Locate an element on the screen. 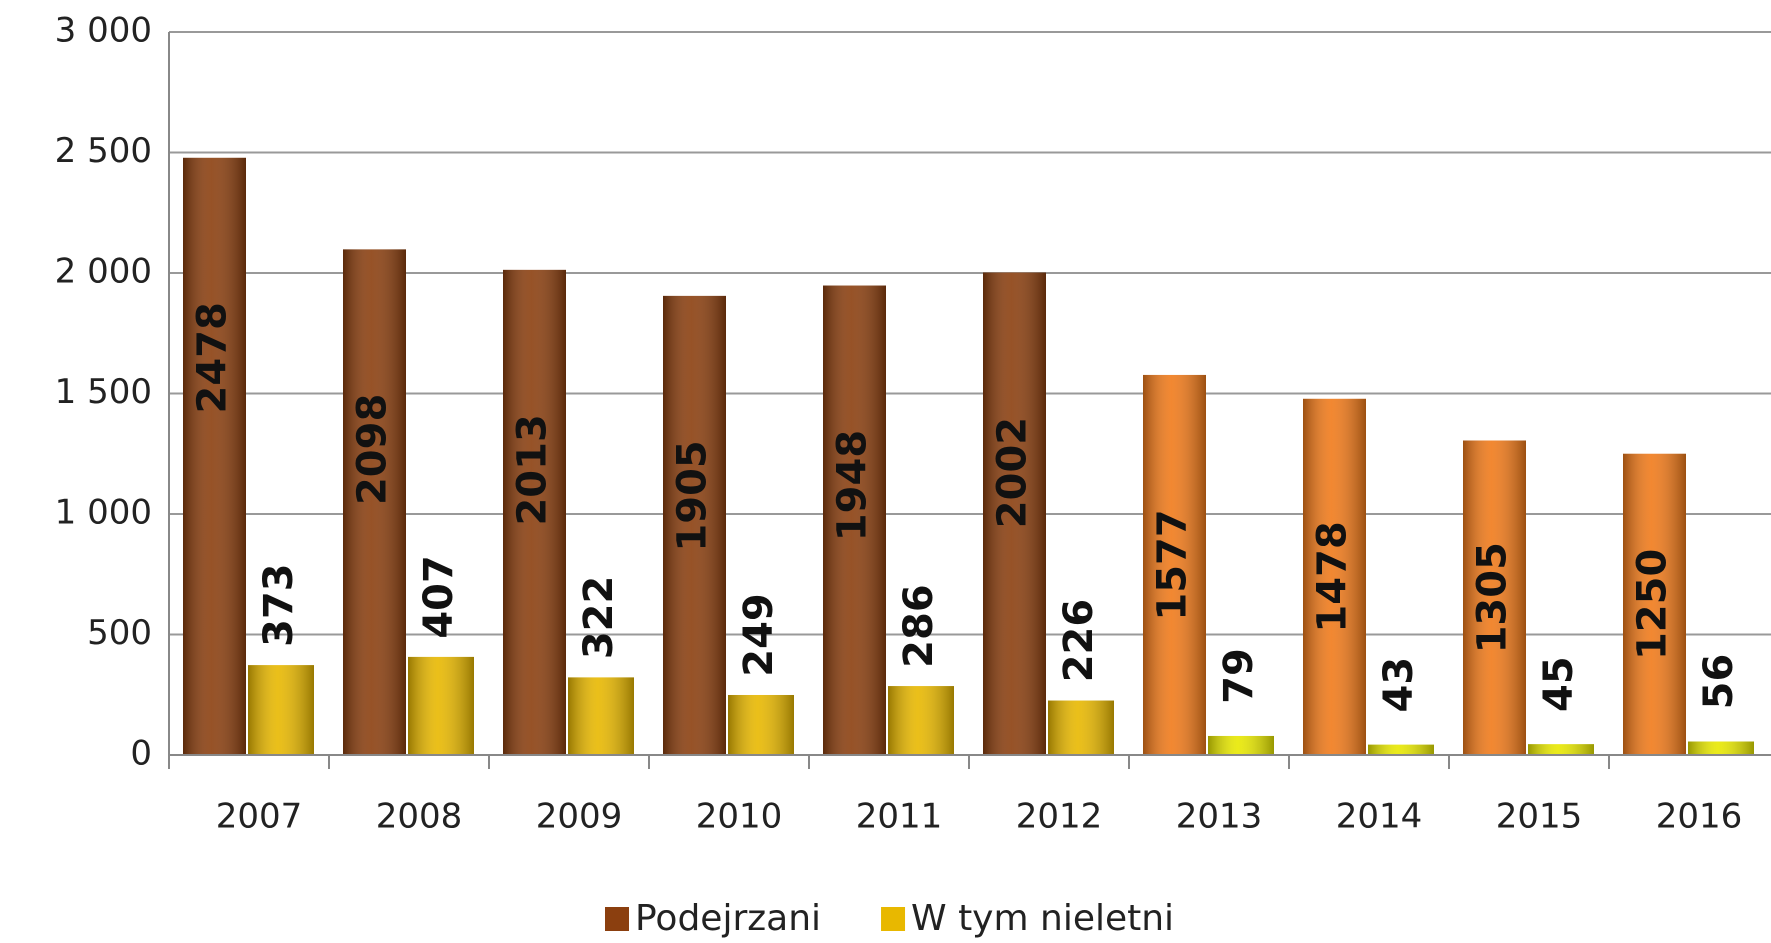 This screenshot has width=1771, height=943. legend-label: W tym nieletni is located at coordinates (1042, 918).